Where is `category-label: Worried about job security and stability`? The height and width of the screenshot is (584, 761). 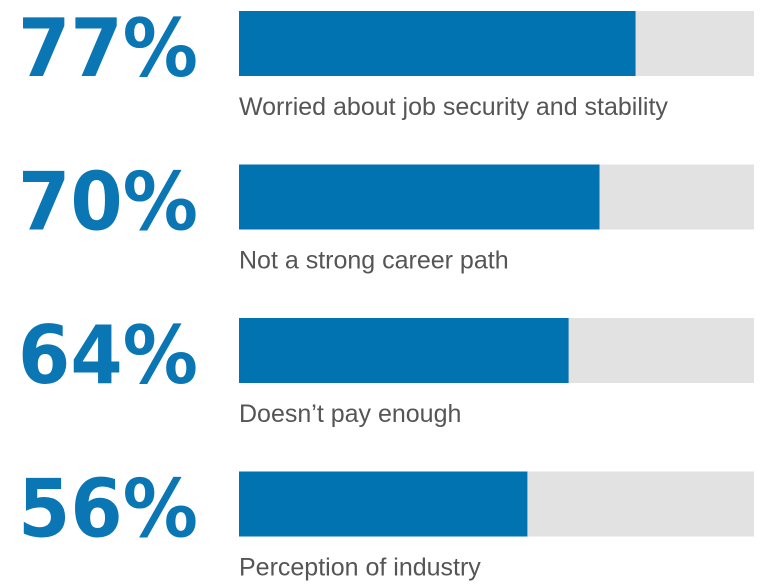
category-label: Worried about job security and stability is located at coordinates (453, 107).